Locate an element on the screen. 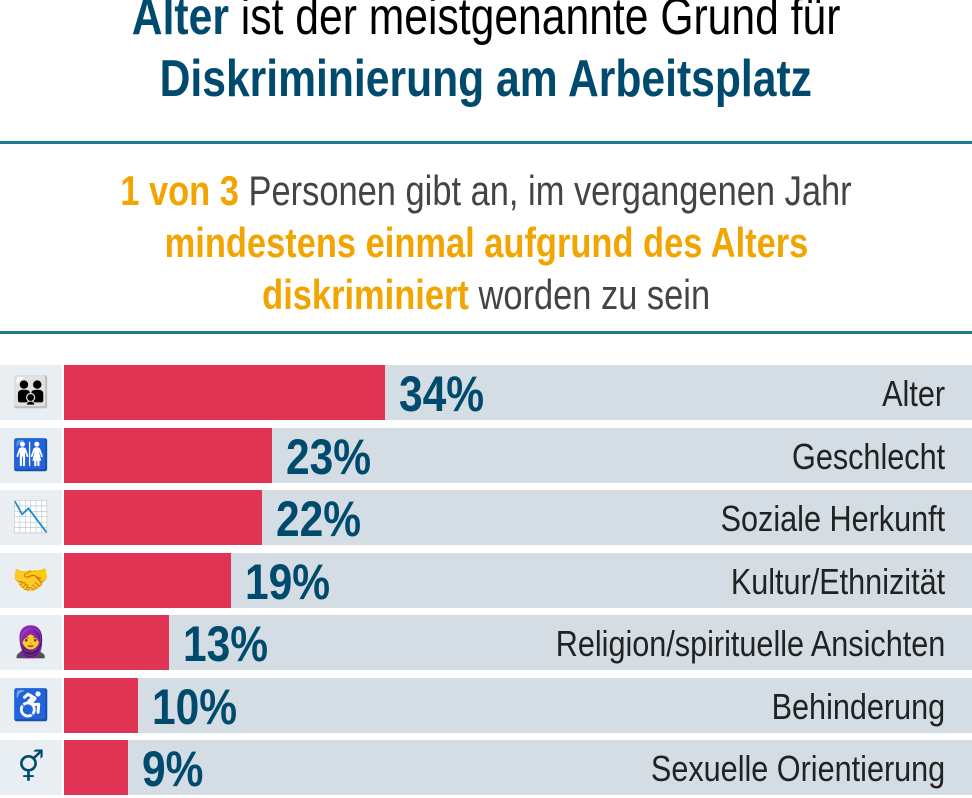 This screenshot has height=798, width=972. category-label: Kultur/Ethnizität is located at coordinates (837, 581).